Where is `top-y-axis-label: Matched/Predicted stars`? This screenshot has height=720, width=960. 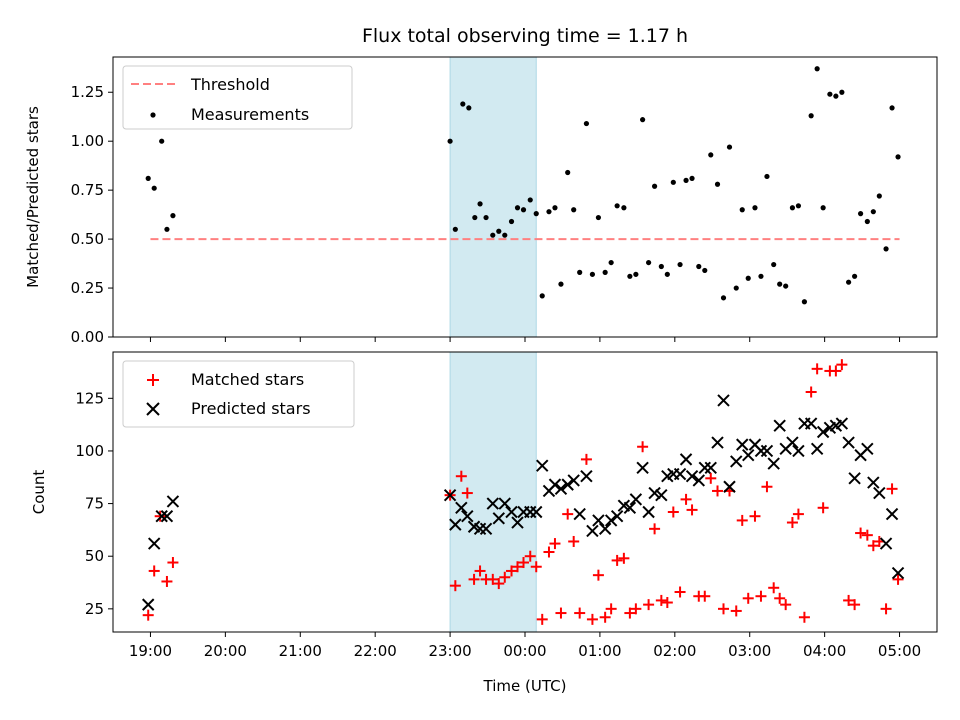 top-y-axis-label: Matched/Predicted stars is located at coordinates (33, 197).